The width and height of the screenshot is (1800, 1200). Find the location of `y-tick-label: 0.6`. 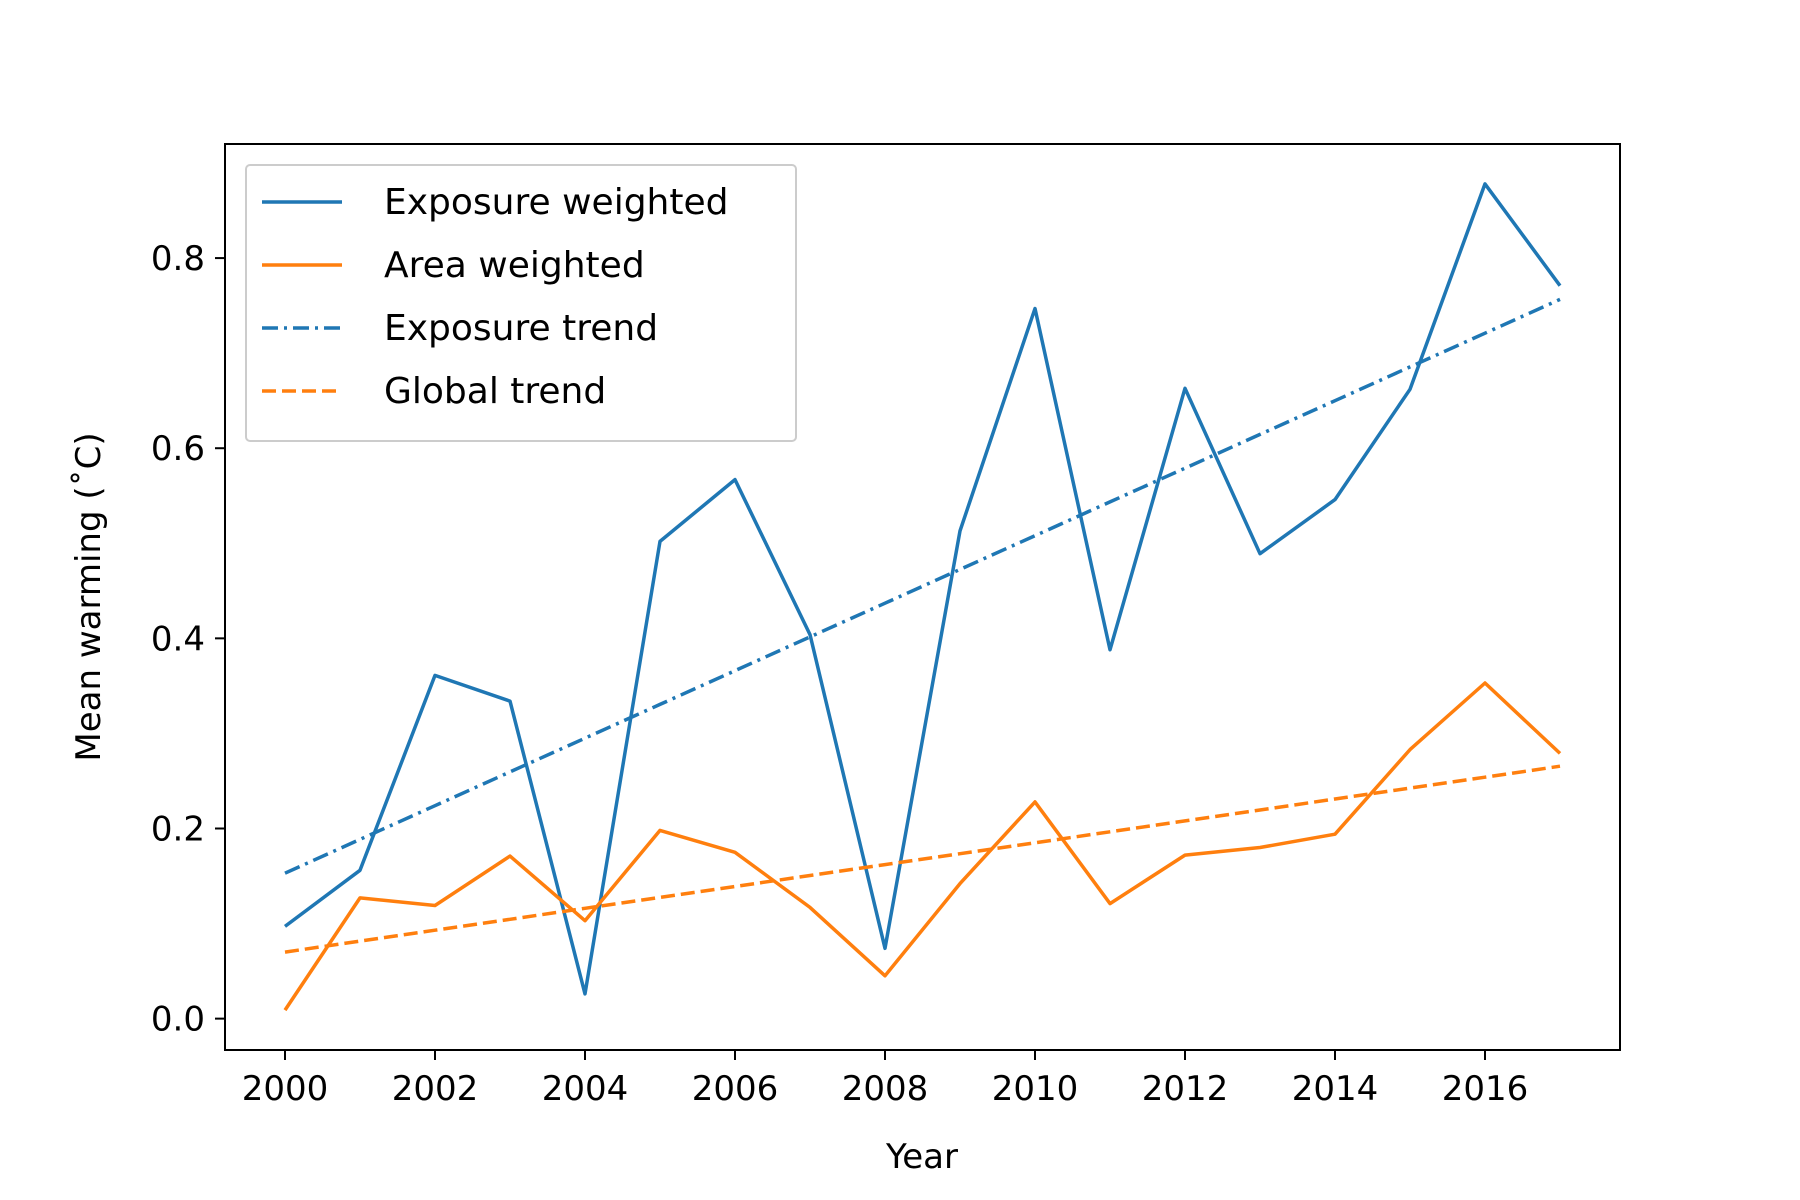

y-tick-label: 0.6 is located at coordinates (178, 449).